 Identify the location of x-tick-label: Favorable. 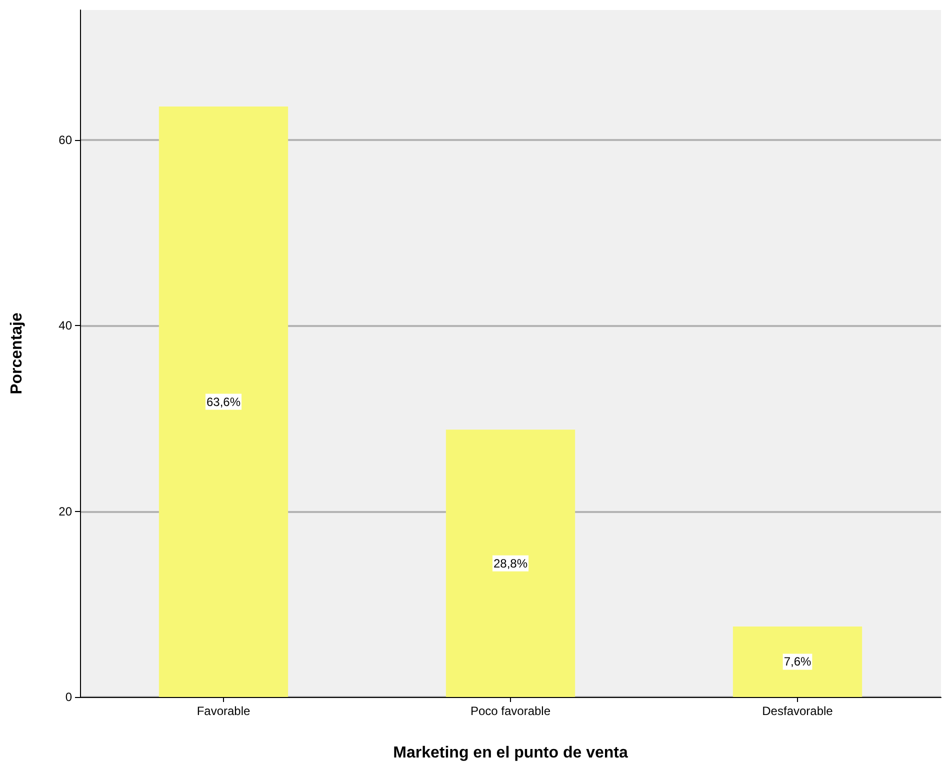
(223, 711).